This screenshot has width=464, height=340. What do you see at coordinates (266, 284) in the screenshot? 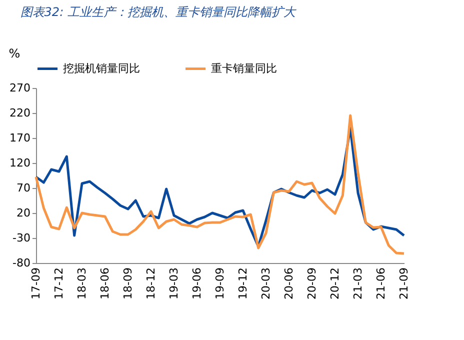
I see `x-tick-label: 20-03` at bounding box center [266, 284].